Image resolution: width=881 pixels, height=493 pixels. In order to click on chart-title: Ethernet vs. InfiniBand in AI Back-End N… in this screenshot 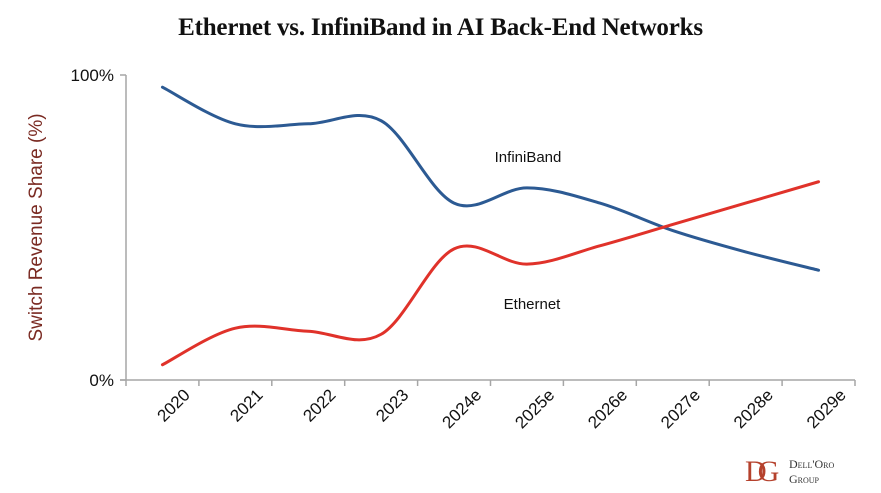, I will do `click(440, 27)`.